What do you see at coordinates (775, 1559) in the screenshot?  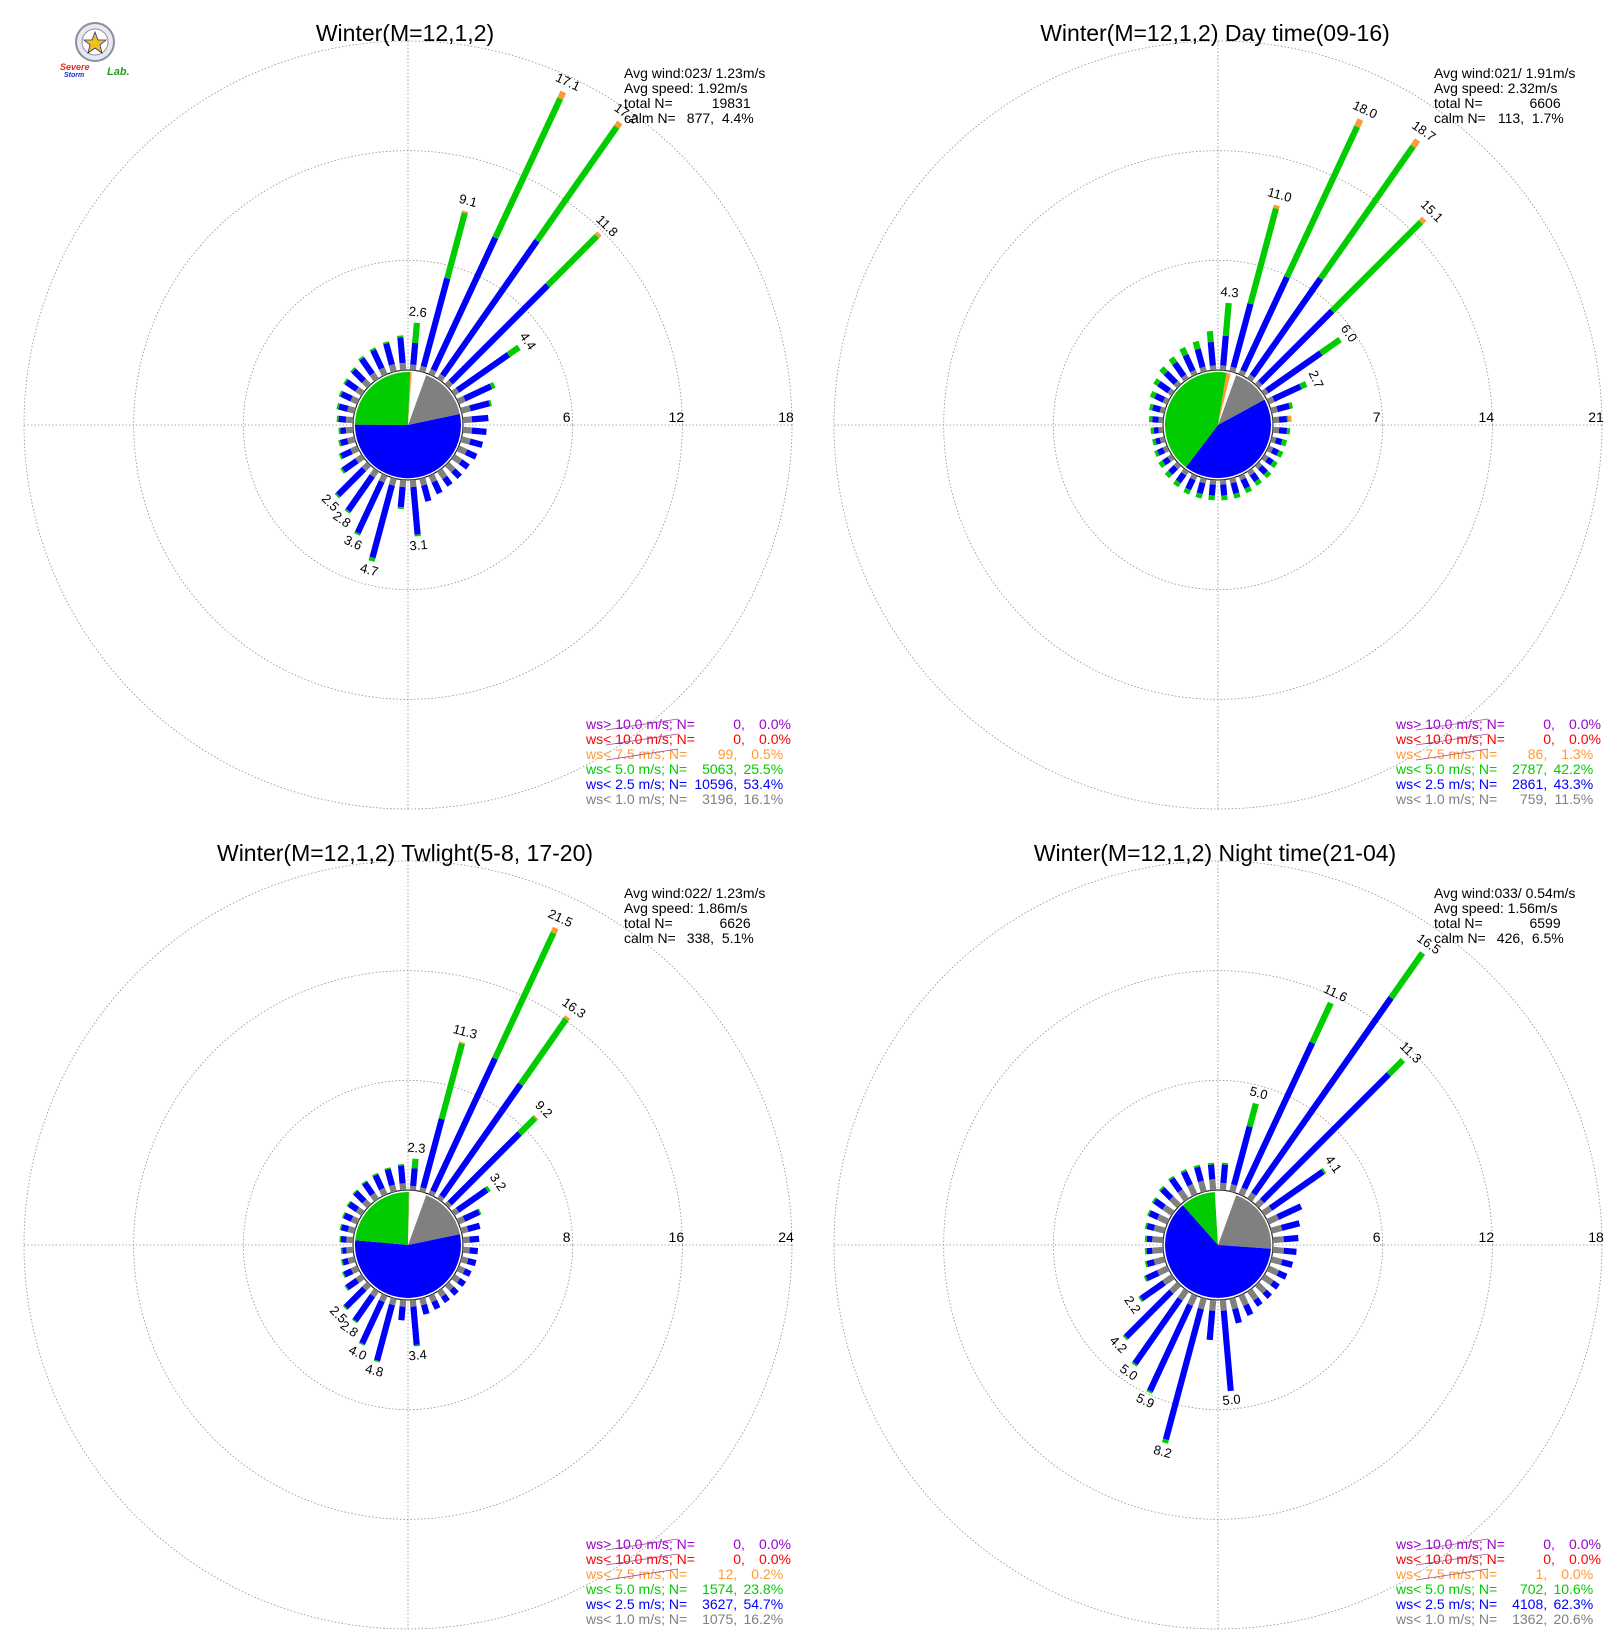 I see `legend-percent: 0.0%` at bounding box center [775, 1559].